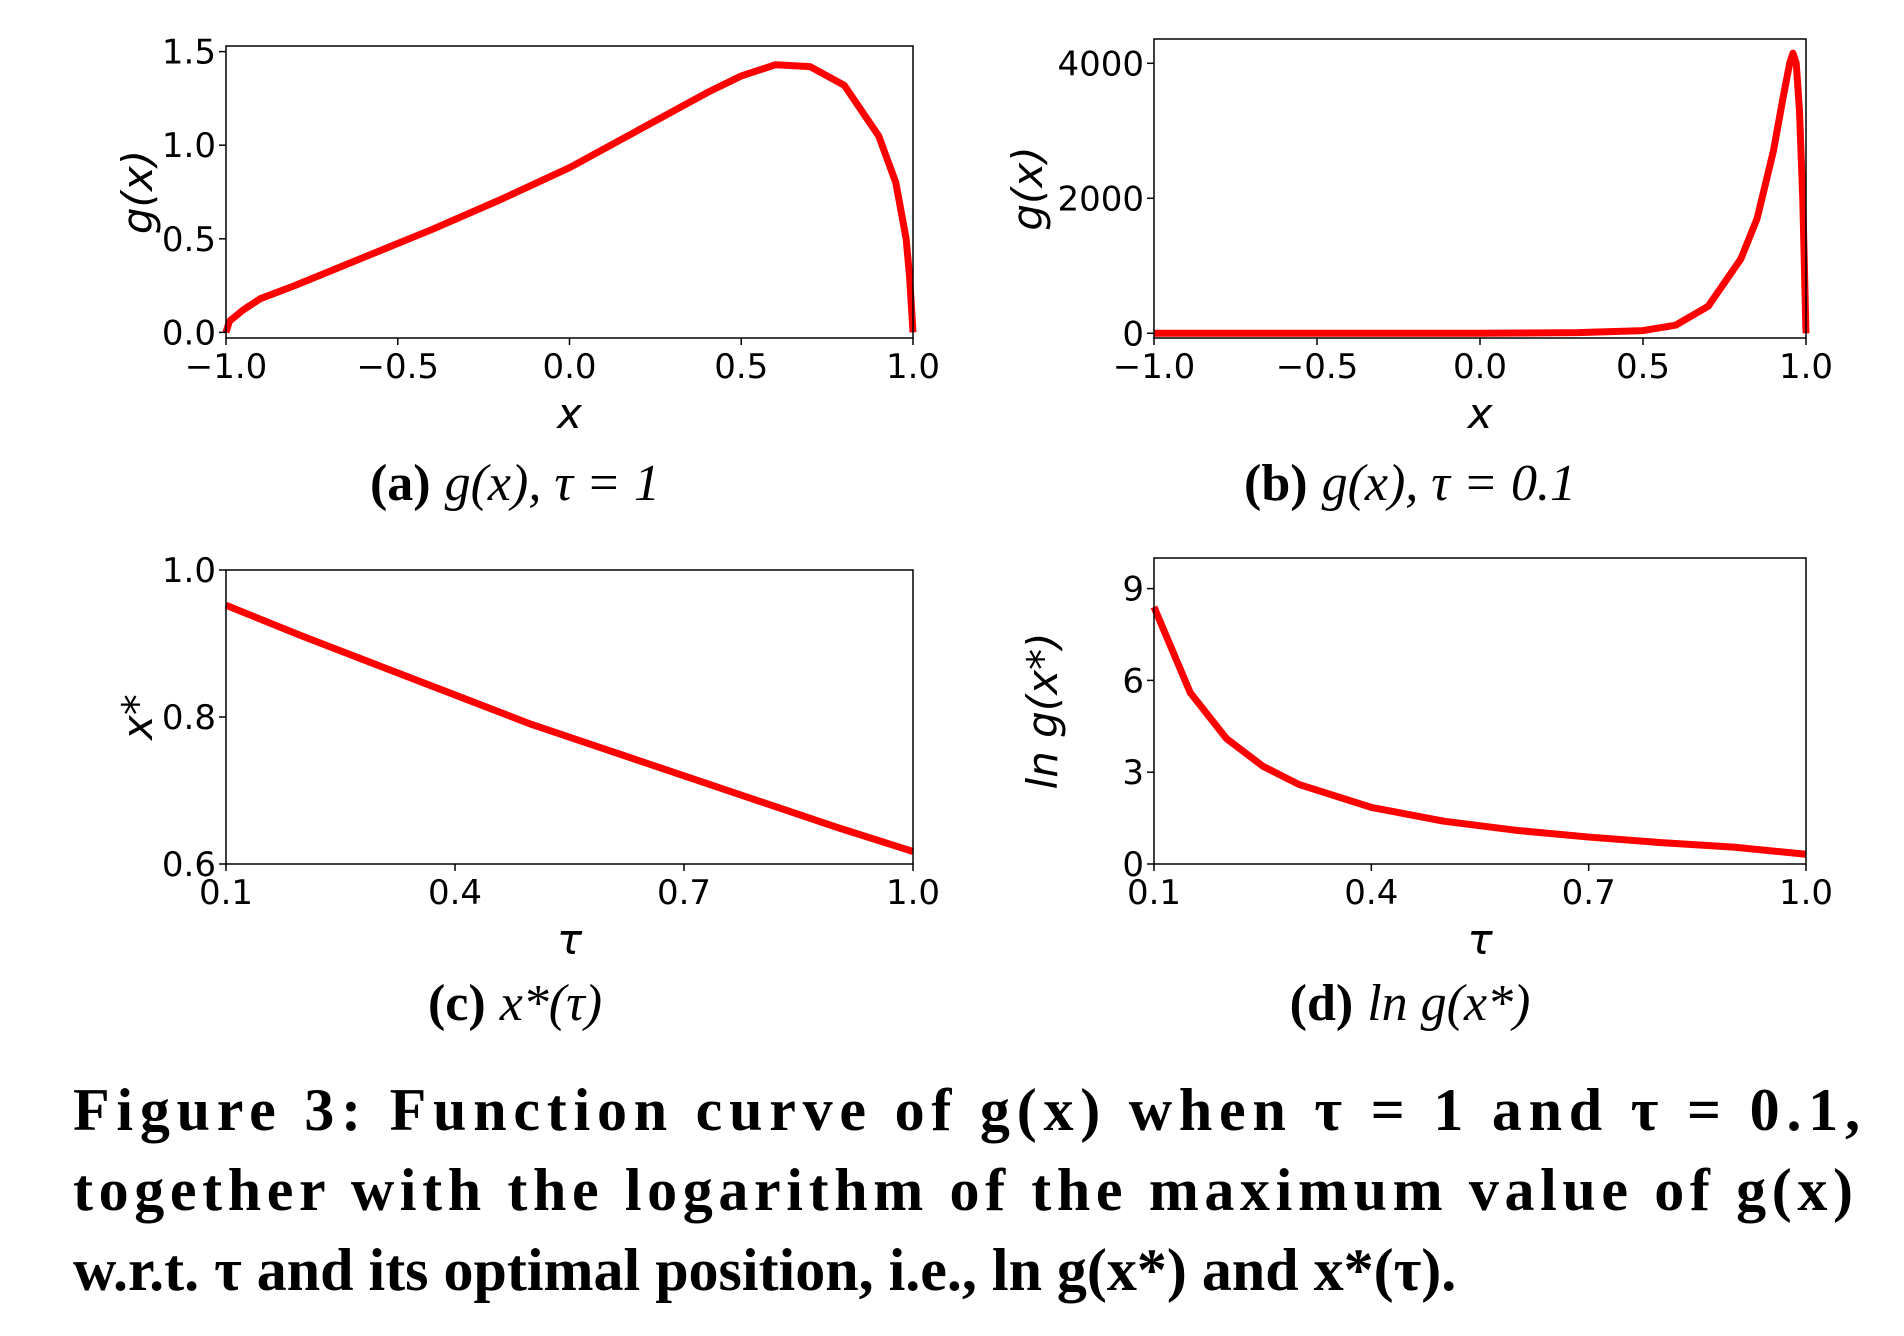 The width and height of the screenshot is (1904, 1336). What do you see at coordinates (457, 1003) in the screenshot?
I see `subcaption-label: (c)` at bounding box center [457, 1003].